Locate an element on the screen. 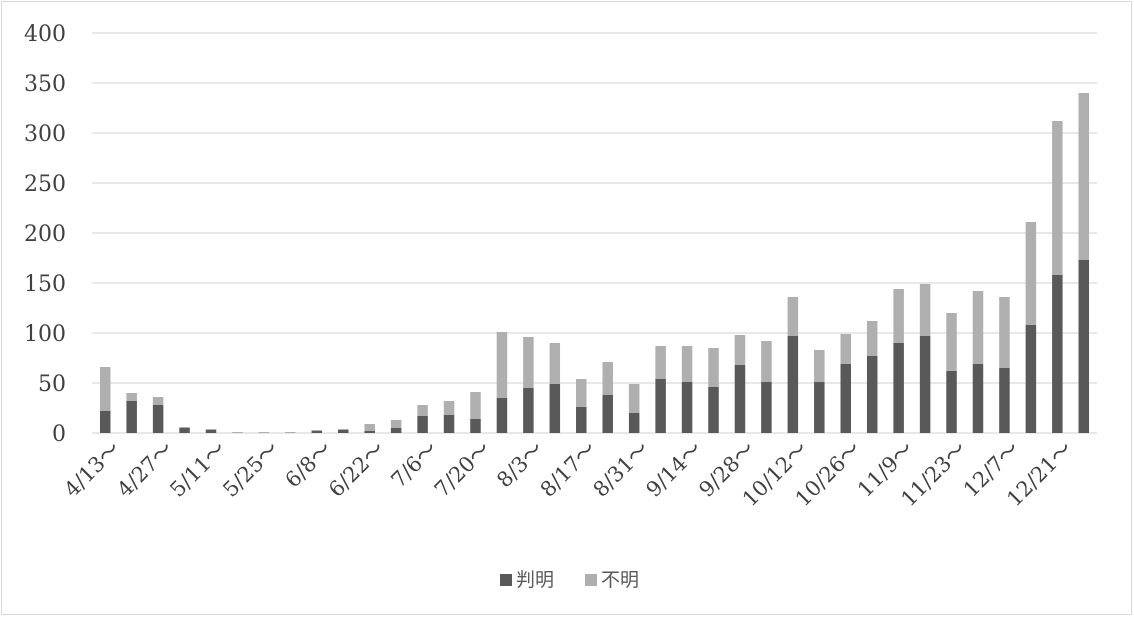  legend-item-unknown: 不明 is located at coordinates (612, 580).